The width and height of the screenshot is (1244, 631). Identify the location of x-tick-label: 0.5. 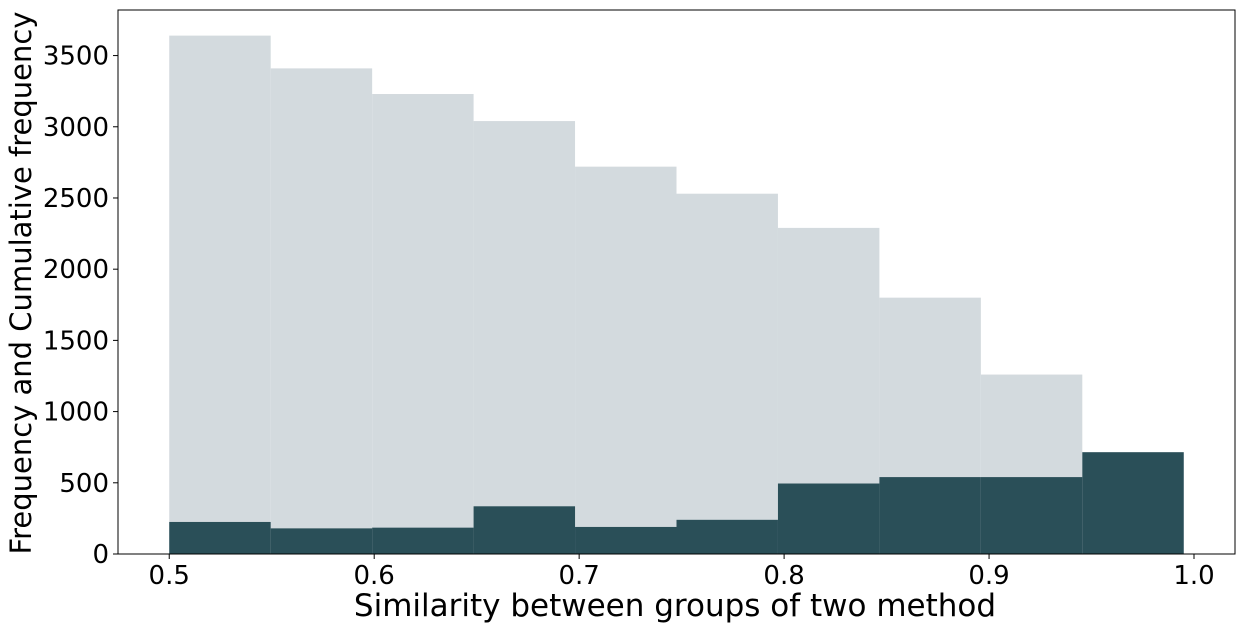
(169, 576).